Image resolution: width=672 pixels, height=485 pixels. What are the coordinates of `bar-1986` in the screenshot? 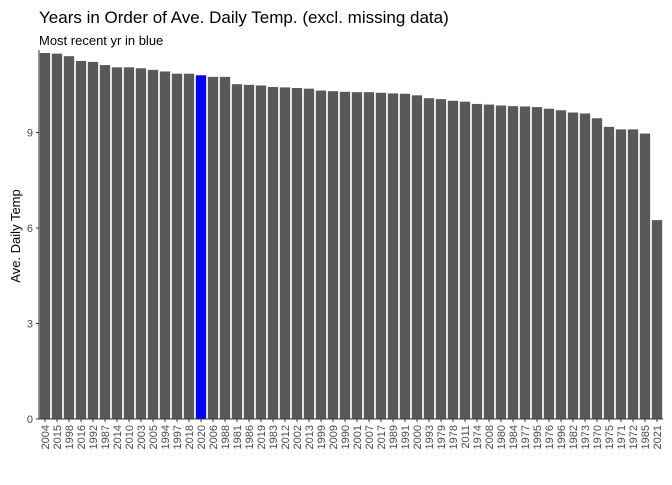 It's located at (249, 251).